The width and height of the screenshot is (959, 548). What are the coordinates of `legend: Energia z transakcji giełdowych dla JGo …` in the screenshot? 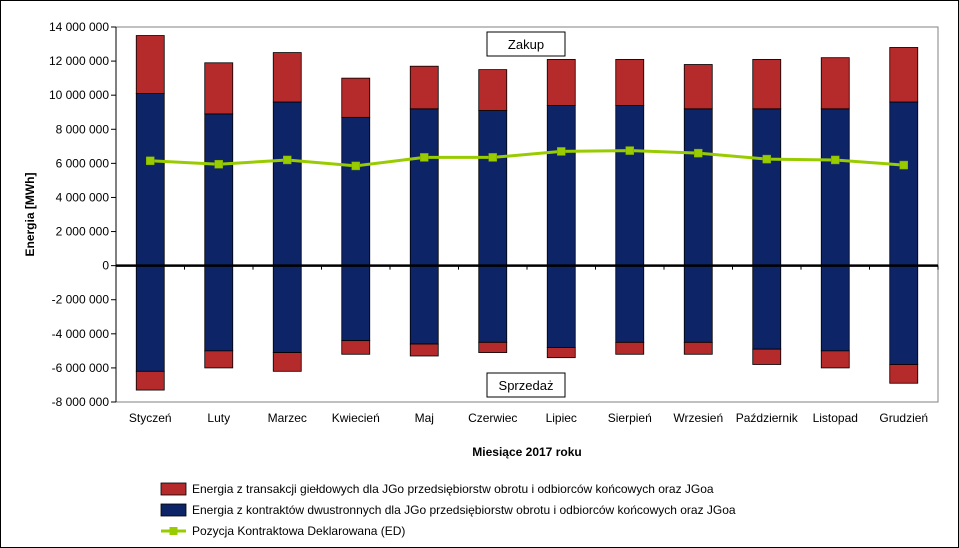 It's located at (448, 510).